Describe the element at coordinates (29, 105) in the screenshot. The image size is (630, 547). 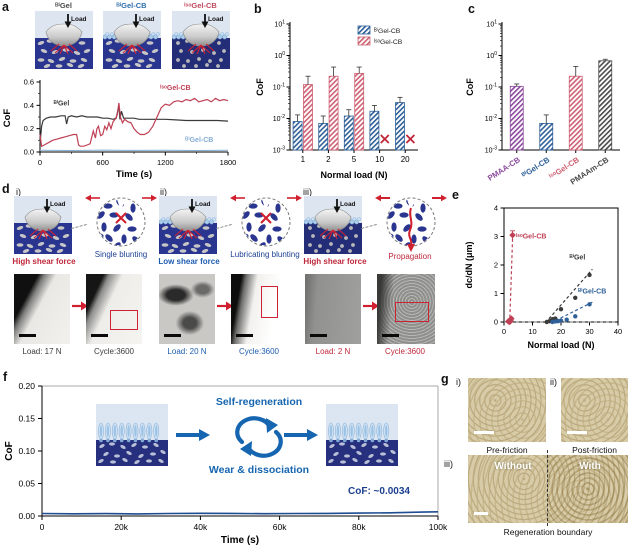
I see `svg-text: 0.4` at that location.